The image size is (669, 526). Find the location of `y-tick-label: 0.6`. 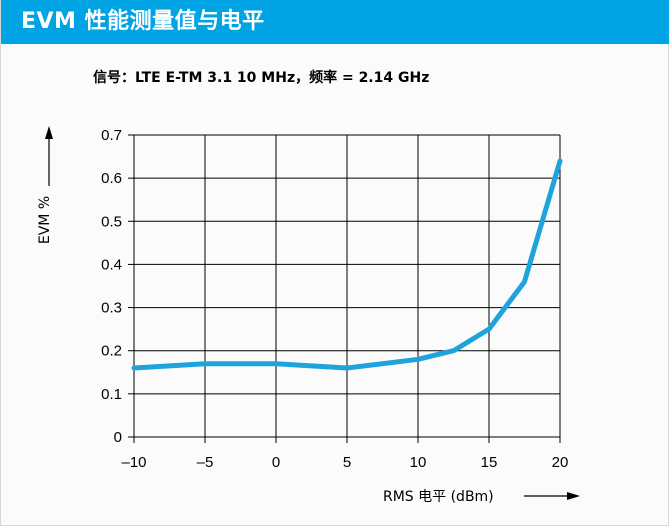

y-tick-label: 0.6 is located at coordinates (111, 178).